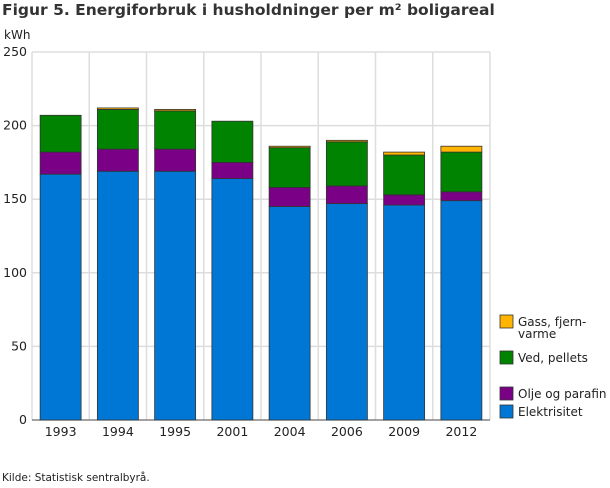 The width and height of the screenshot is (610, 488). What do you see at coordinates (232, 431) in the screenshot?
I see `x-tick-label: 2001` at bounding box center [232, 431].